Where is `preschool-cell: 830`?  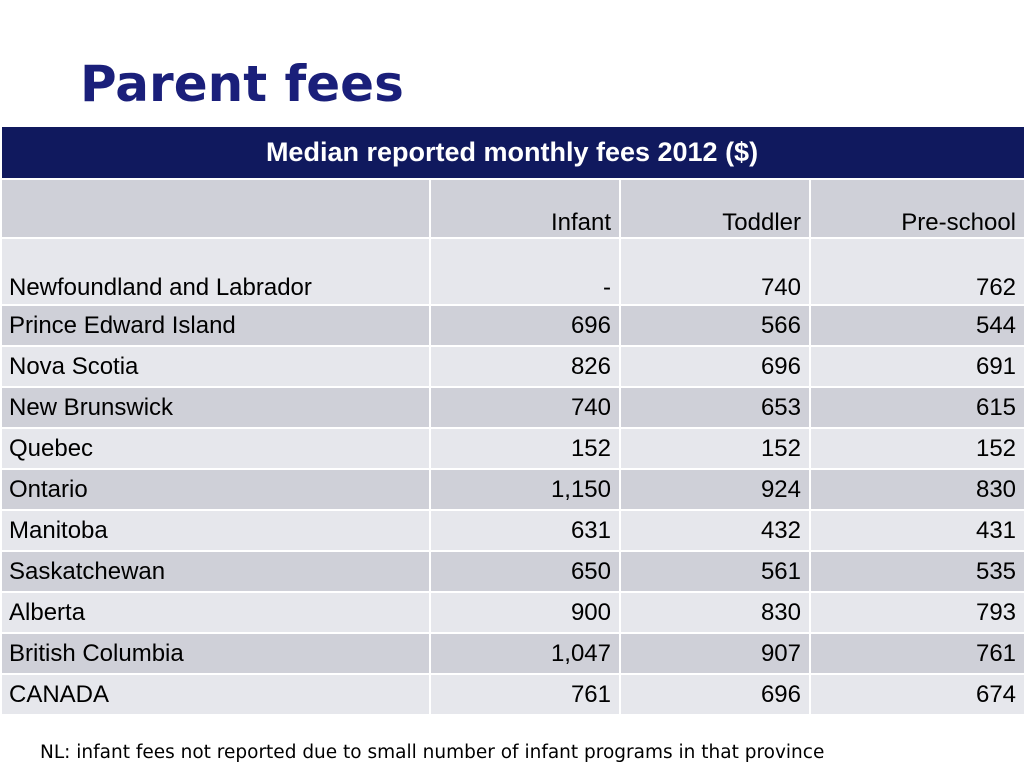
preschool-cell: 830 is located at coordinates (917, 490).